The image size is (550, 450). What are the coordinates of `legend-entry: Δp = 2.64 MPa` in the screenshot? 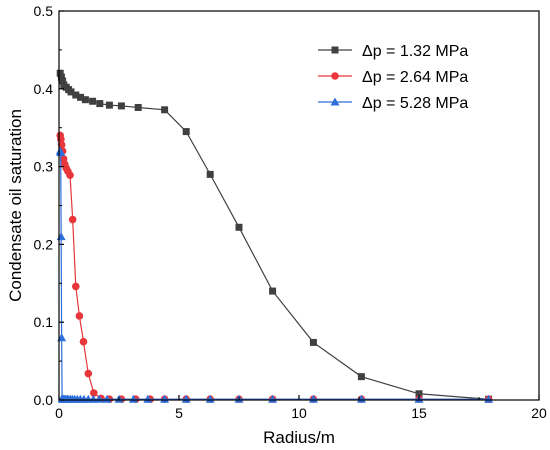 It's located at (393, 77).